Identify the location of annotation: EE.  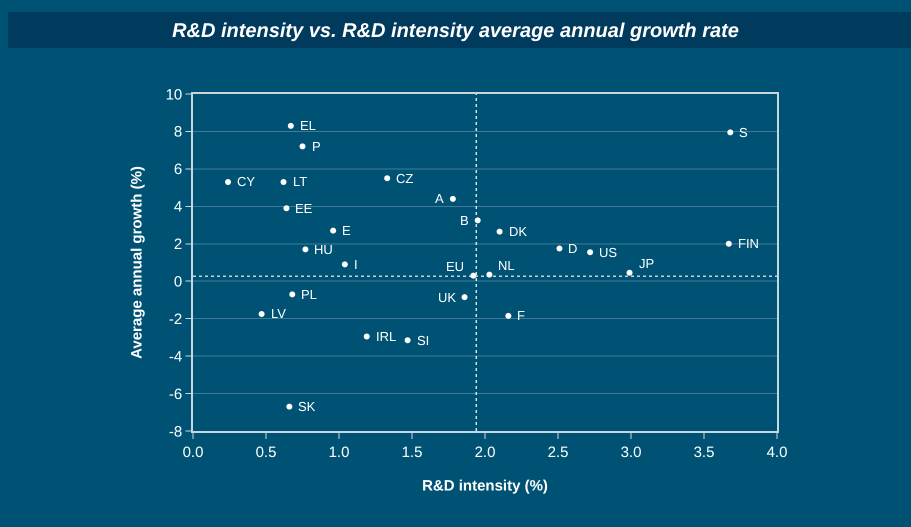
(304, 208).